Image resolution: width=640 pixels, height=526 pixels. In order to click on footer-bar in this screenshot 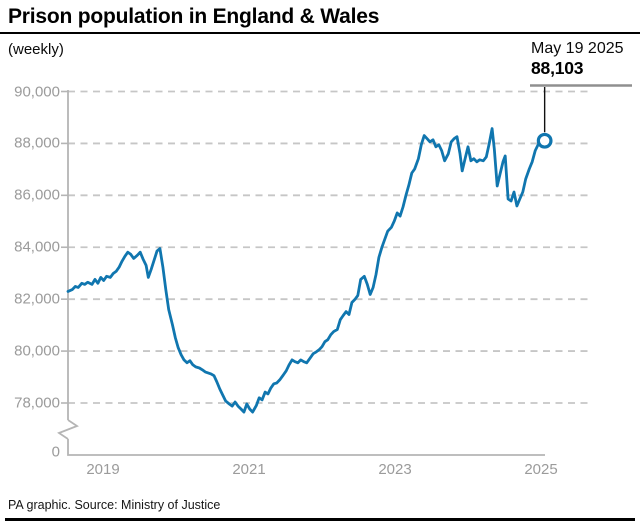, I will do `click(320, 519)`.